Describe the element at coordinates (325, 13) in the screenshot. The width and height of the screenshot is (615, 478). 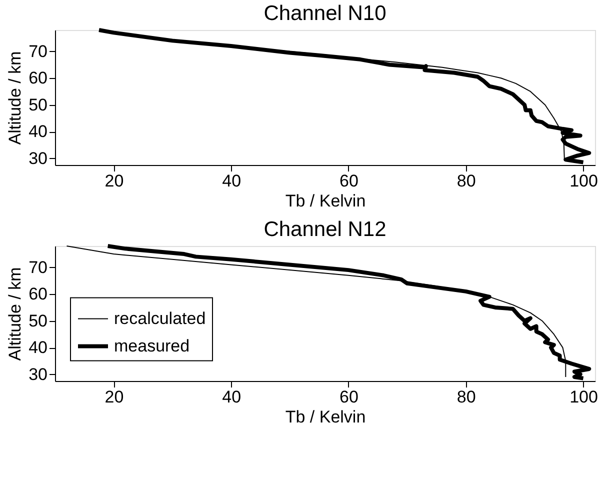
I see `chart-title: Channel N10` at that location.